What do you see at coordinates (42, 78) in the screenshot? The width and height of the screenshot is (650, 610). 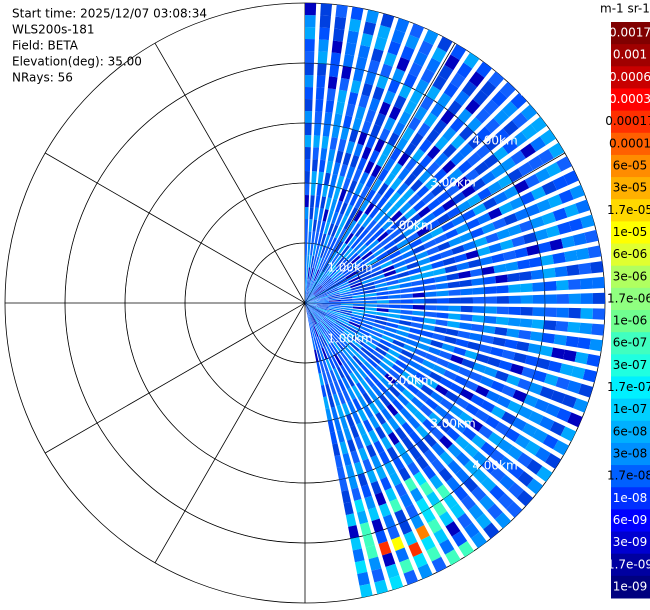 I see `header-line: NRays: 56` at bounding box center [42, 78].